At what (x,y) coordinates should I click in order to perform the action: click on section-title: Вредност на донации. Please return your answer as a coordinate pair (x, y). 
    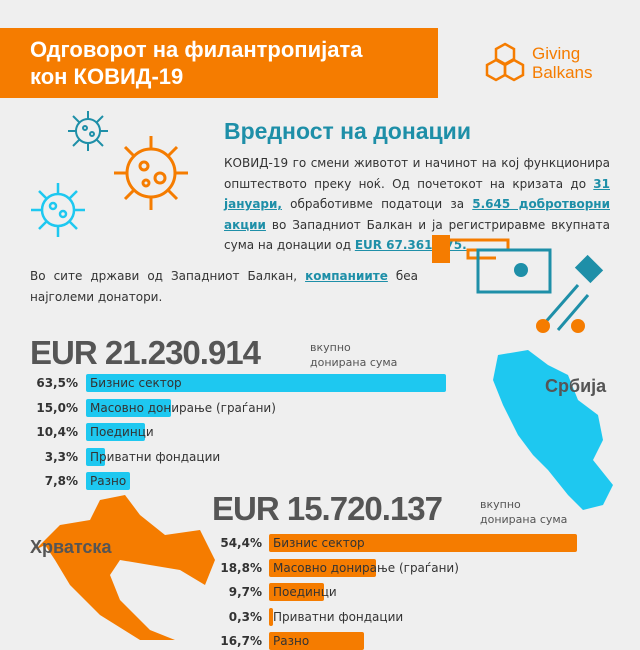
    Looking at the image, I should click on (347, 131).